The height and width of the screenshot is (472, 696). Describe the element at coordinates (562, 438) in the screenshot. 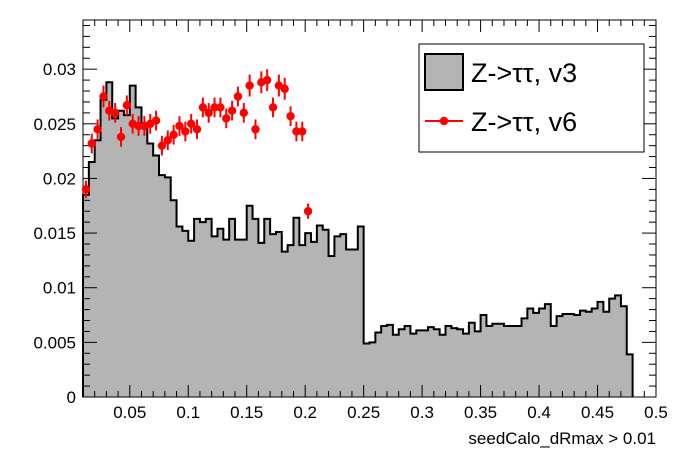

I see `x-axis-title: seedCalo_dRmax > 0.01` at that location.